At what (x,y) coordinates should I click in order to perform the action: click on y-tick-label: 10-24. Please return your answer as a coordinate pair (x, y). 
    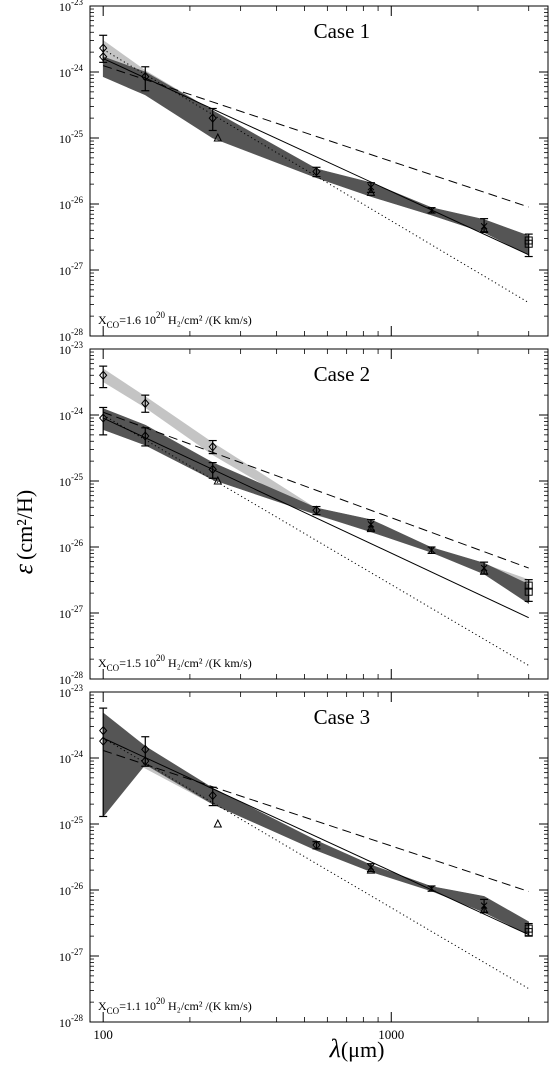
    Looking at the image, I should click on (71, 757).